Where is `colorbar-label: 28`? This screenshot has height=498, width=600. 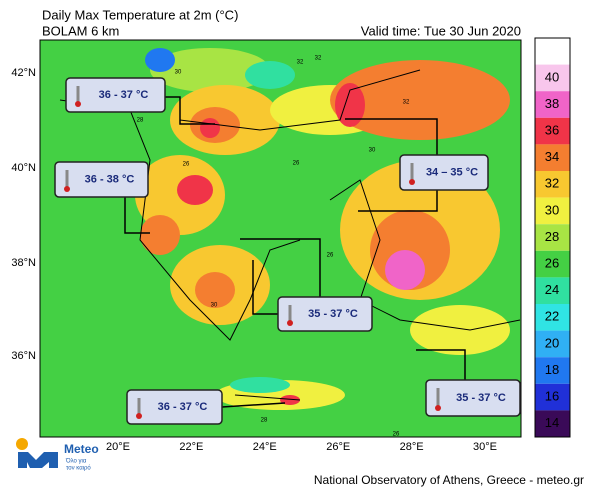 colorbar-label: 28 is located at coordinates (552, 236).